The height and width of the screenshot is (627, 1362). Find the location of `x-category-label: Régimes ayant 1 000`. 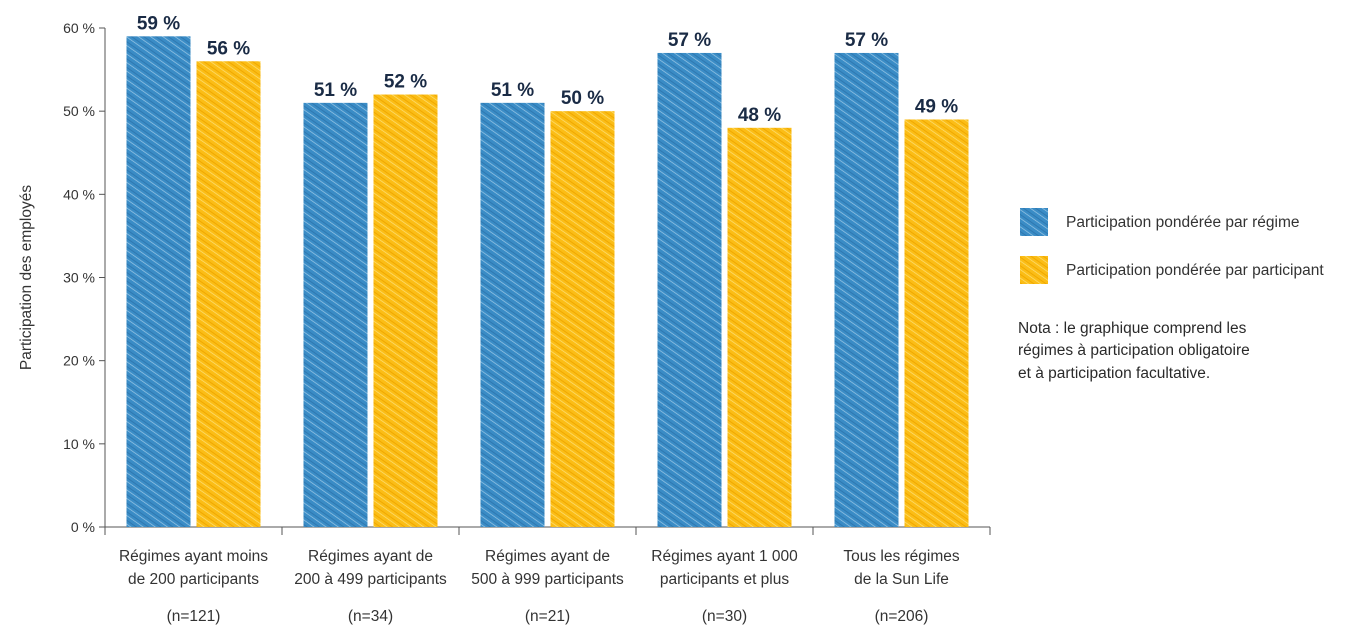

x-category-label: Régimes ayant 1 000 is located at coordinates (724, 556).